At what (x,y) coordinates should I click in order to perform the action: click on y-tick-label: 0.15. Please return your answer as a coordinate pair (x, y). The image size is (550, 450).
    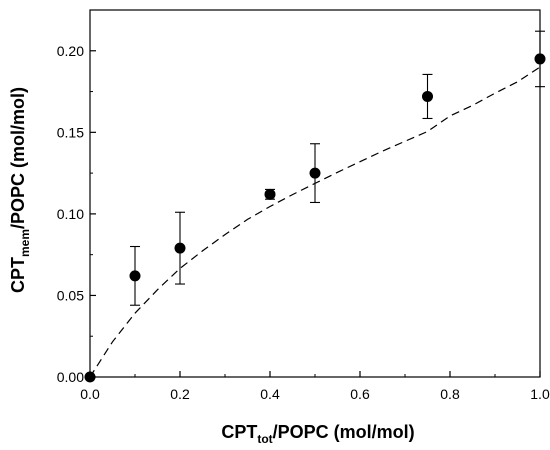
    Looking at the image, I should click on (70, 132).